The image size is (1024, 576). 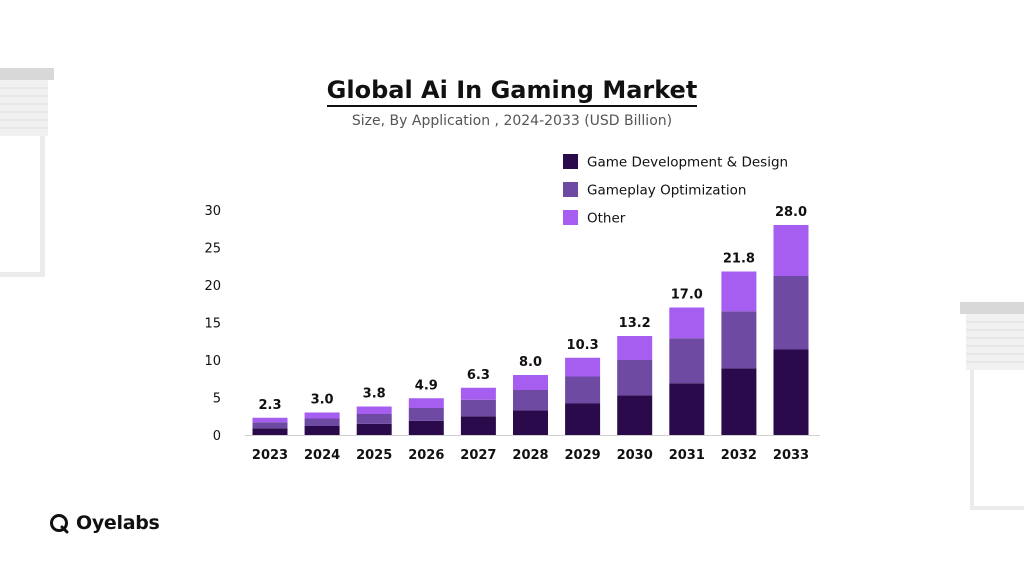 What do you see at coordinates (118, 523) in the screenshot?
I see `brand-name: Oyelabs` at bounding box center [118, 523].